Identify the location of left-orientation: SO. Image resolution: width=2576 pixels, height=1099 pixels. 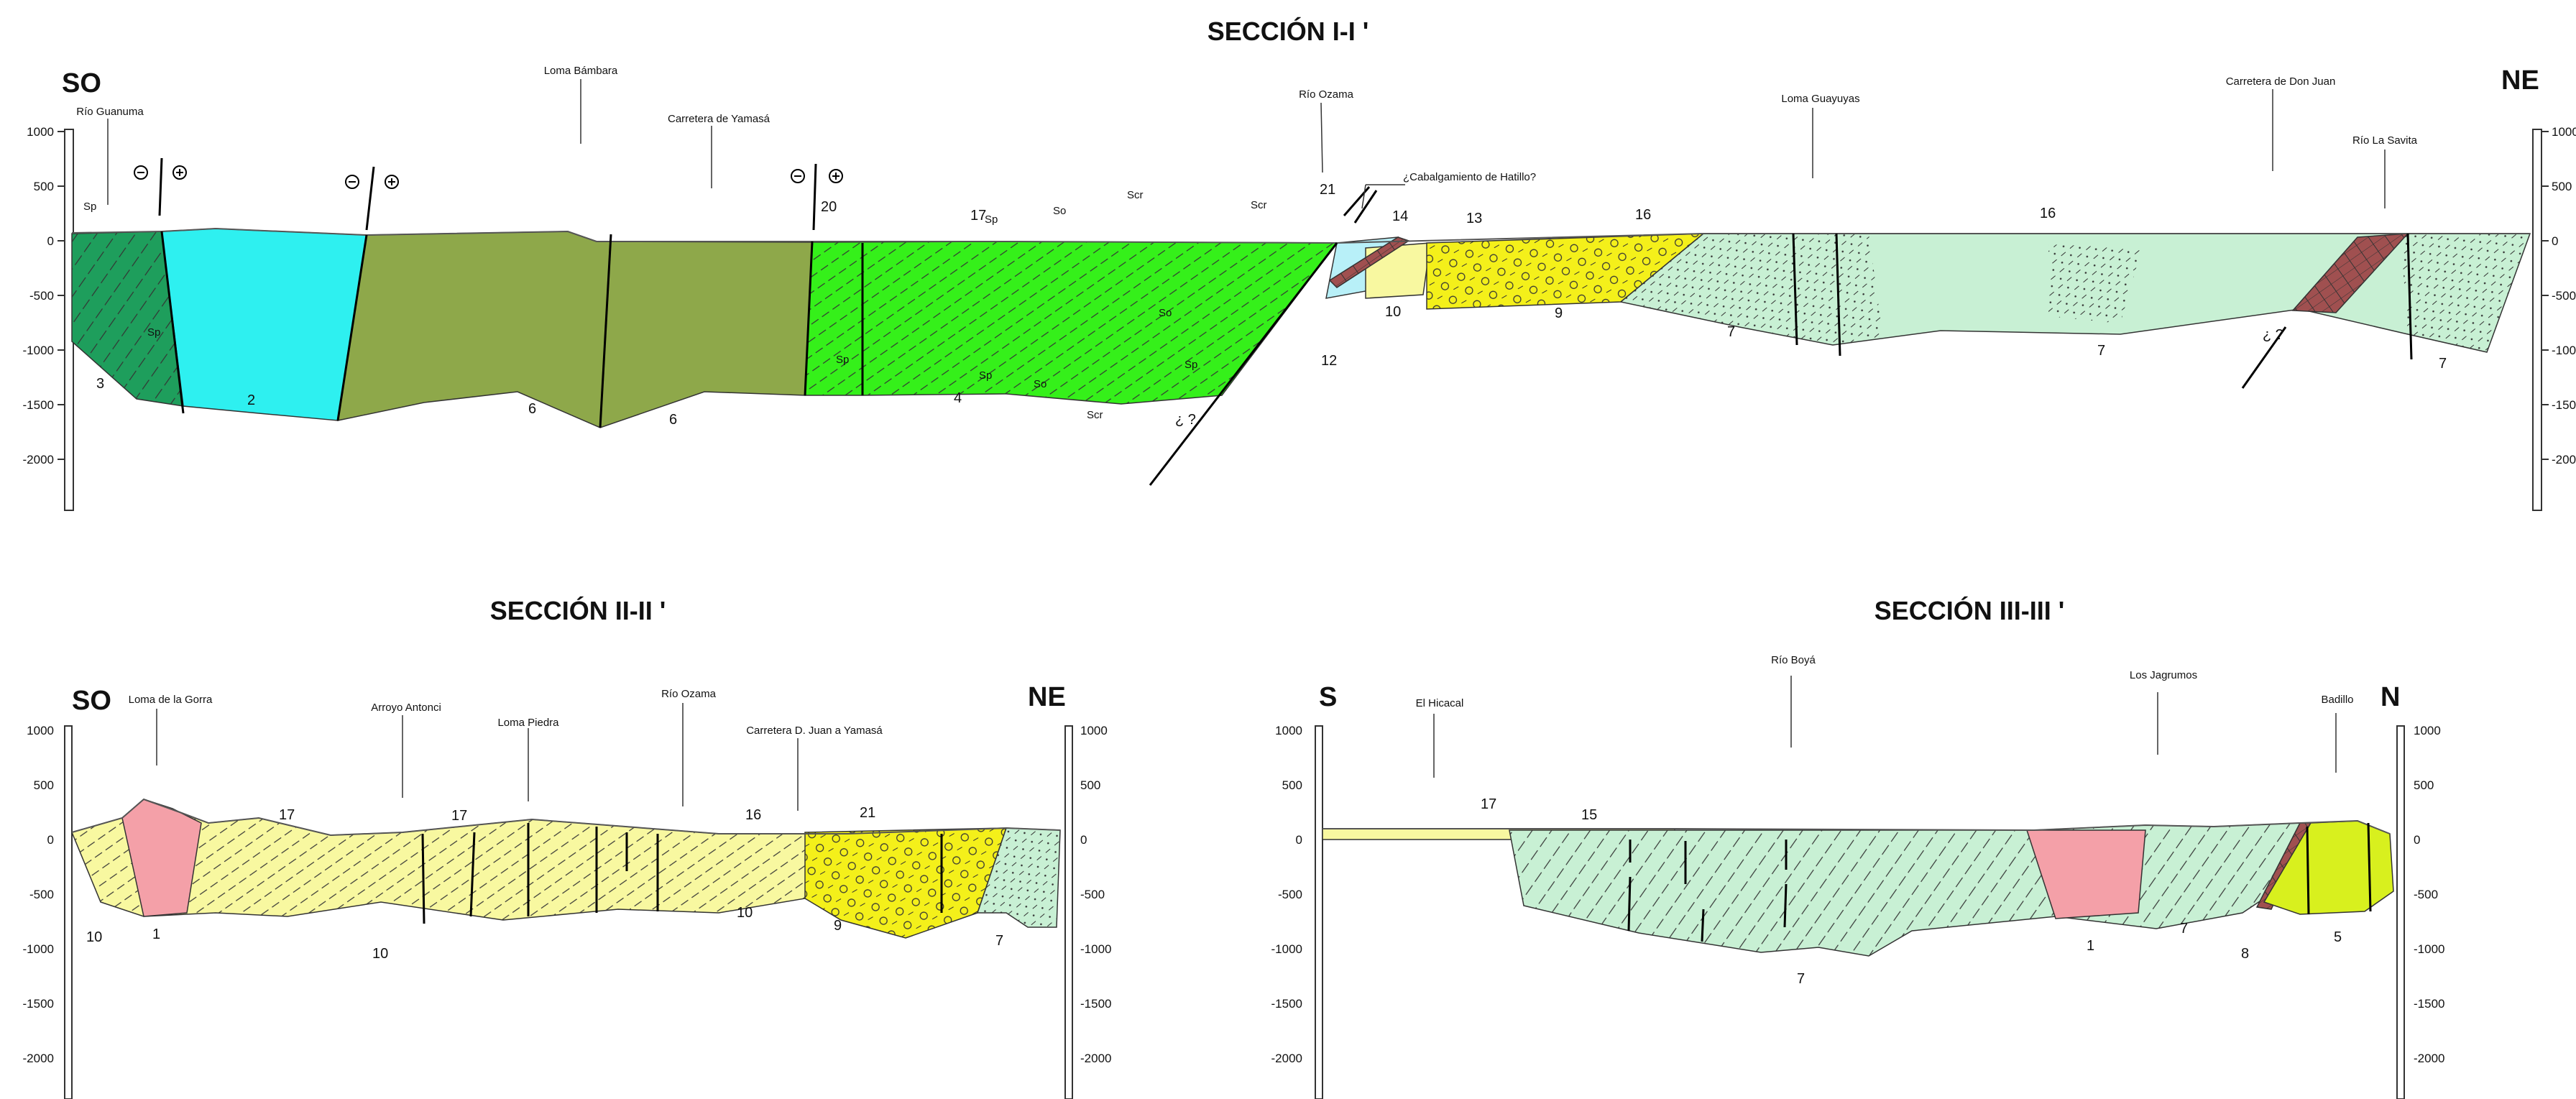
(81, 83).